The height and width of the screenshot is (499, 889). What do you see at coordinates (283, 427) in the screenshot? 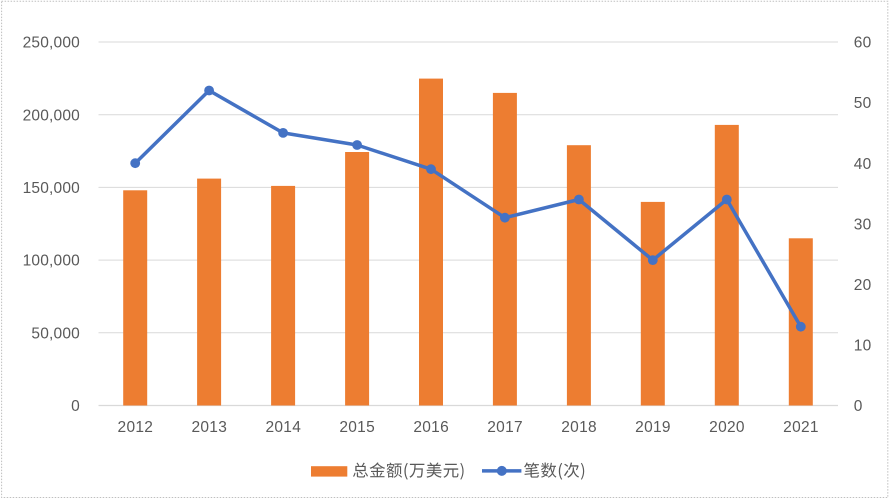
I see `svg-text: 2014` at bounding box center [283, 427].